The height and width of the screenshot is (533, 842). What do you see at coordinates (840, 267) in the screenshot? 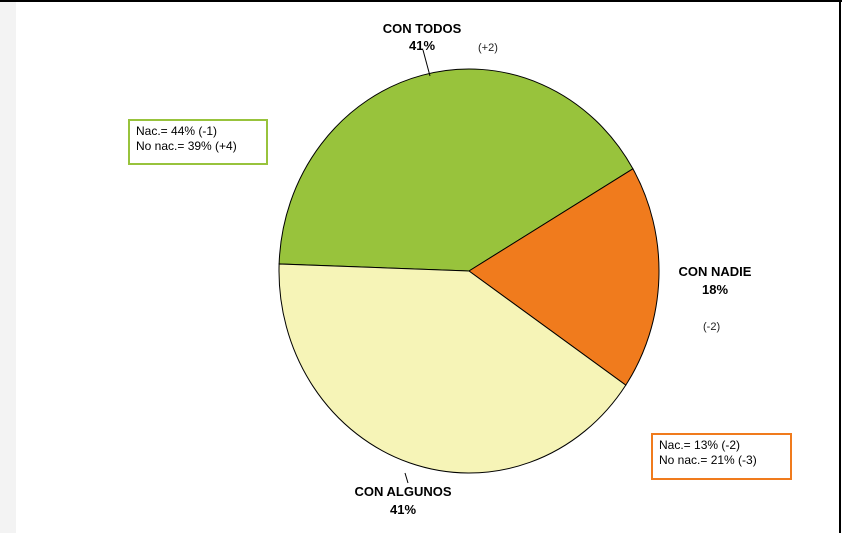
I see `right-border` at bounding box center [840, 267].